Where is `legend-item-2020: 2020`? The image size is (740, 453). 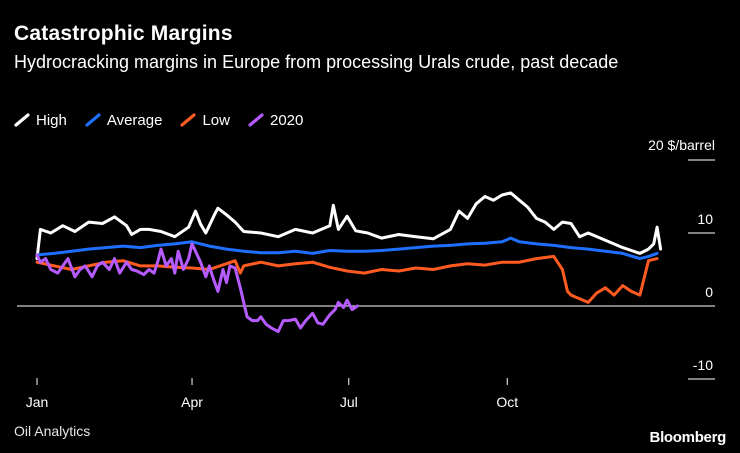
legend-item-2020: 2020 is located at coordinates (275, 120).